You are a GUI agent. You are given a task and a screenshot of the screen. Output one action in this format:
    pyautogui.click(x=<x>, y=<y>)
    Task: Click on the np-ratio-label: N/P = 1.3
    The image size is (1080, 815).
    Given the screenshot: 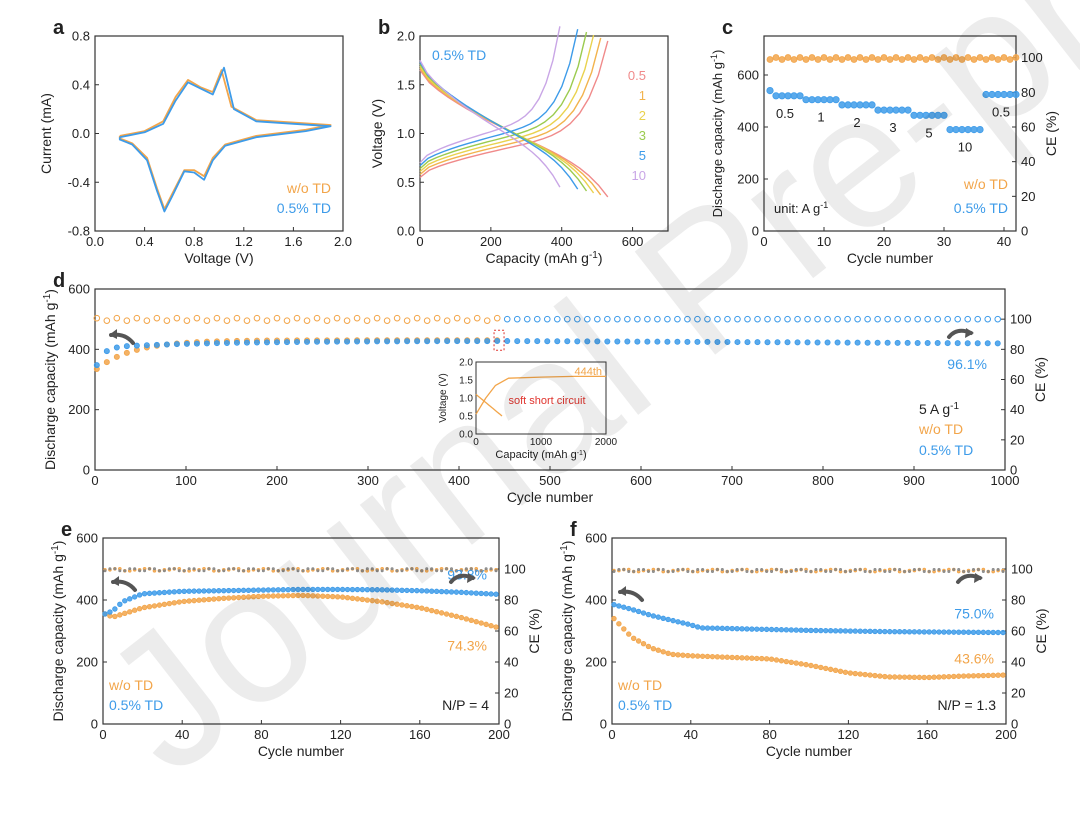 What is the action you would take?
    pyautogui.click(x=966, y=705)
    